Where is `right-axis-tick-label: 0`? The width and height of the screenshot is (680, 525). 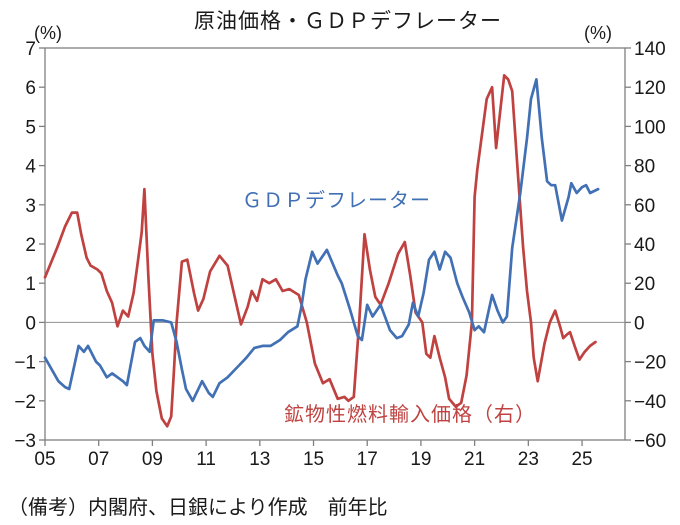
right-axis-tick-label: 0 is located at coordinates (639, 323).